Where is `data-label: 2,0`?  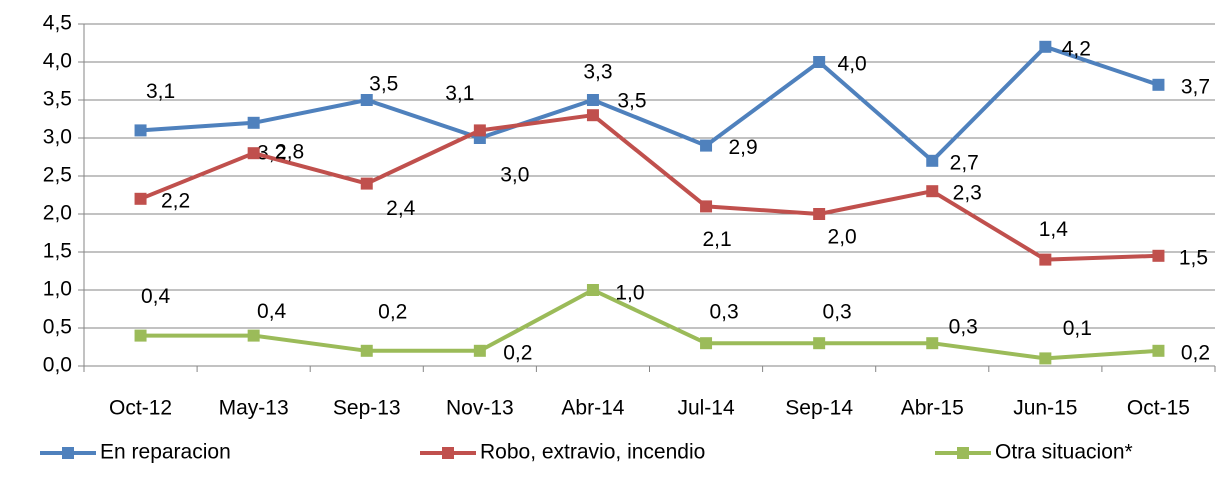
data-label: 2,0 is located at coordinates (842, 237).